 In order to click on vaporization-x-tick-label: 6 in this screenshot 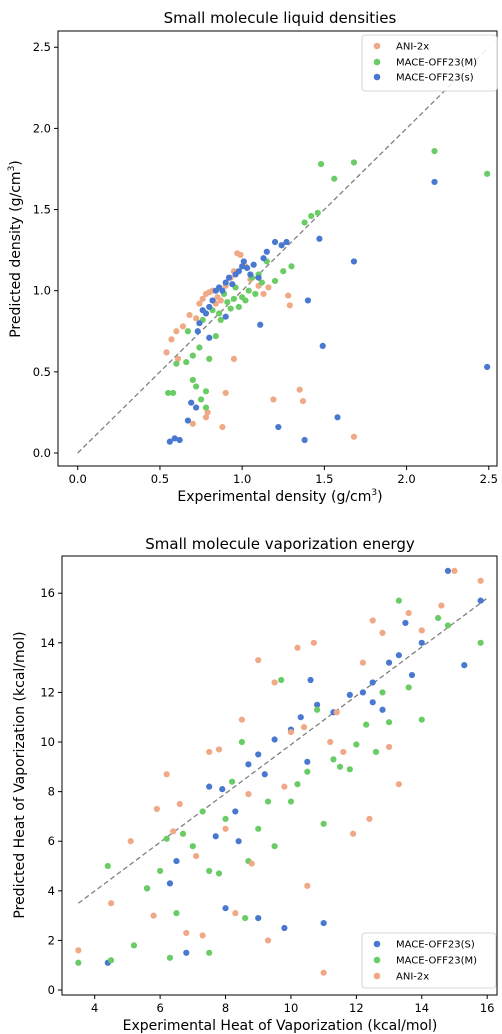, I will do `click(159, 1008)`.